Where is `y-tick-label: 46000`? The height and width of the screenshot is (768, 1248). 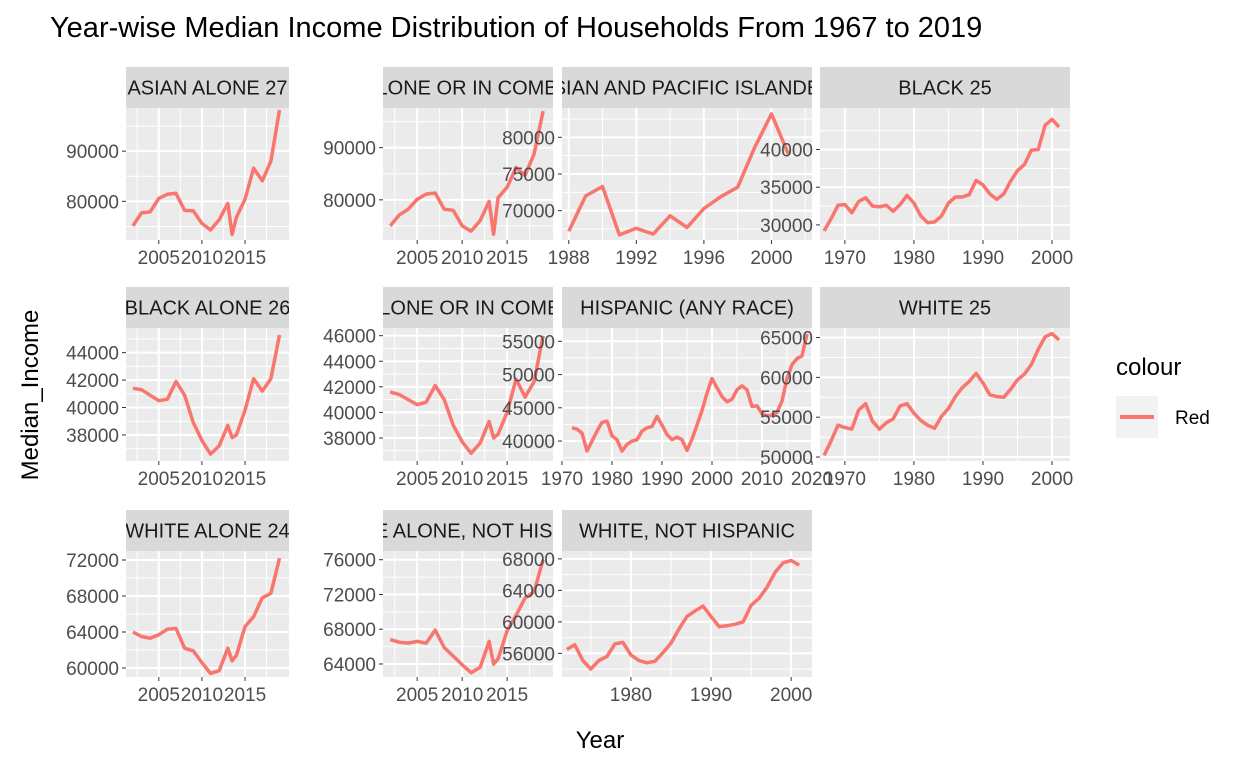 y-tick-label: 46000 is located at coordinates (349, 337).